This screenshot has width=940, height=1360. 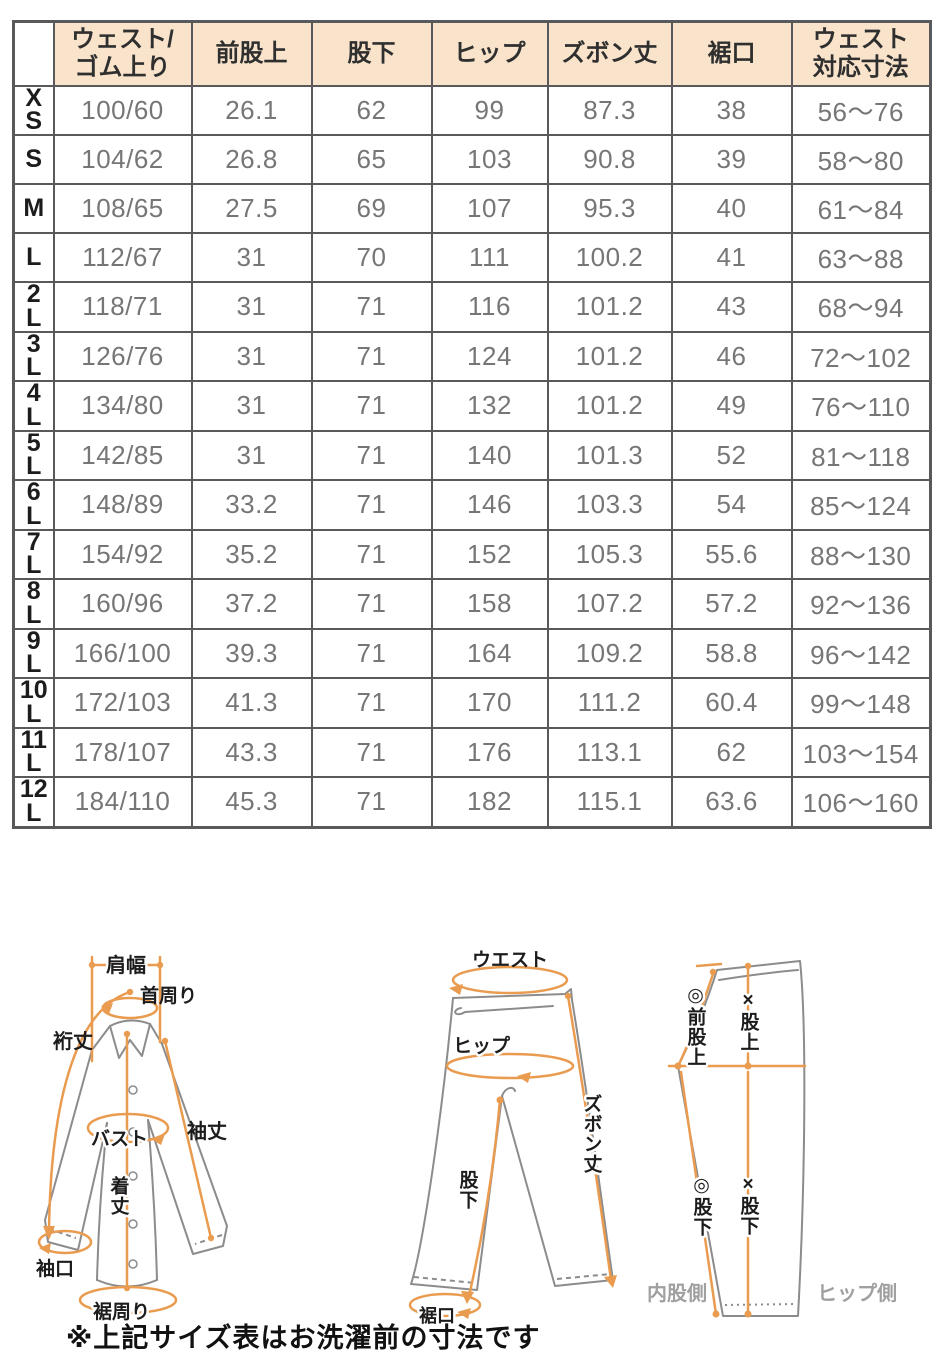 What do you see at coordinates (207, 1131) in the screenshot?
I see `sleeve-length-label: 袖丈` at bounding box center [207, 1131].